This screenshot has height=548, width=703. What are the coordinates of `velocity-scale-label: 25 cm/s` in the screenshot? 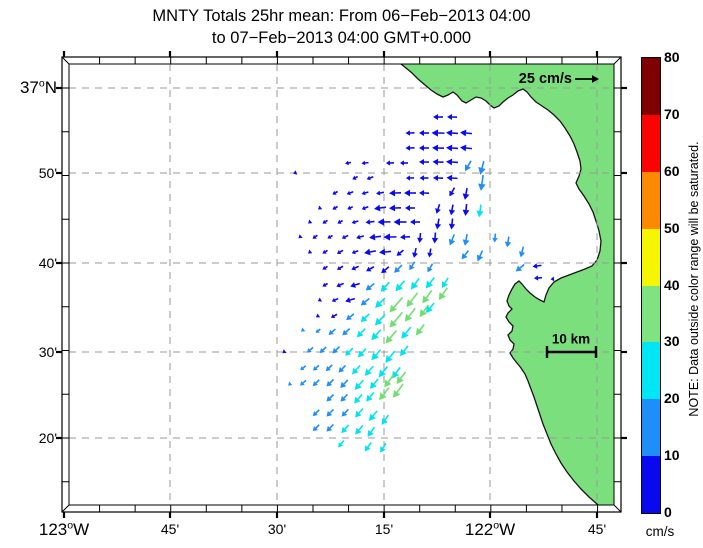 It's located at (545, 79).